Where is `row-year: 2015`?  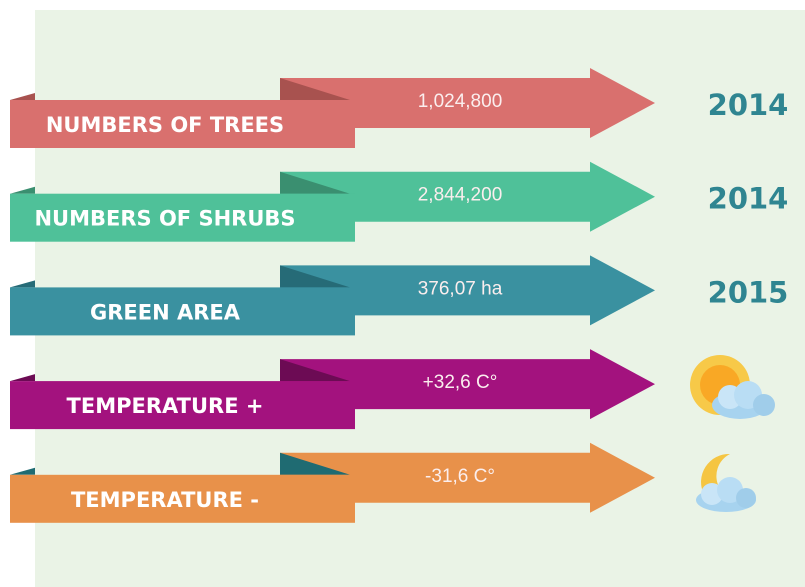 row-year: 2015 is located at coordinates (748, 292).